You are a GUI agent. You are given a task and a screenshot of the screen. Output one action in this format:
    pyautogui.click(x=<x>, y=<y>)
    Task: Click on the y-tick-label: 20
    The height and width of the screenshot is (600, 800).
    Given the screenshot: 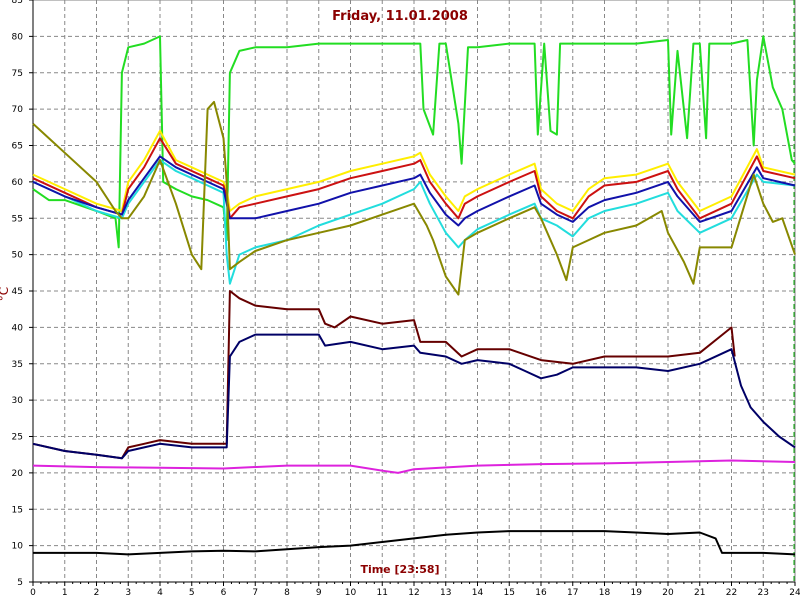 What is the action you would take?
    pyautogui.click(x=18, y=474)
    